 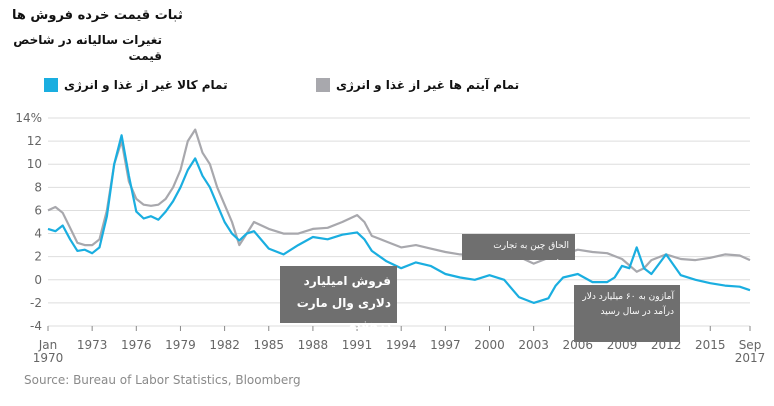 What do you see at coordinates (28, 222) in the screenshot?
I see `y-axis-ticks: 14% 12 10 8 6 4 2 0 -2 -4` at bounding box center [28, 222].